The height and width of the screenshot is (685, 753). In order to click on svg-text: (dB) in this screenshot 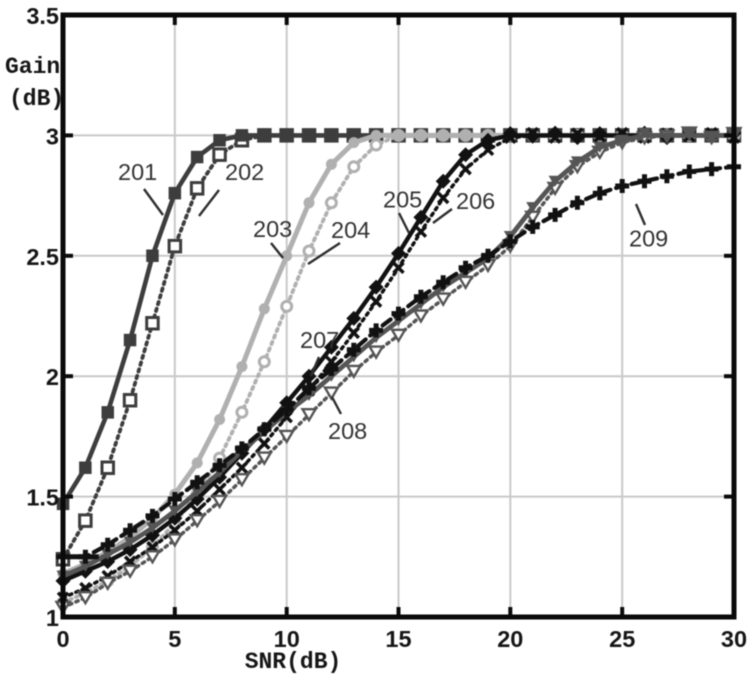, I will do `click(36, 99)`.